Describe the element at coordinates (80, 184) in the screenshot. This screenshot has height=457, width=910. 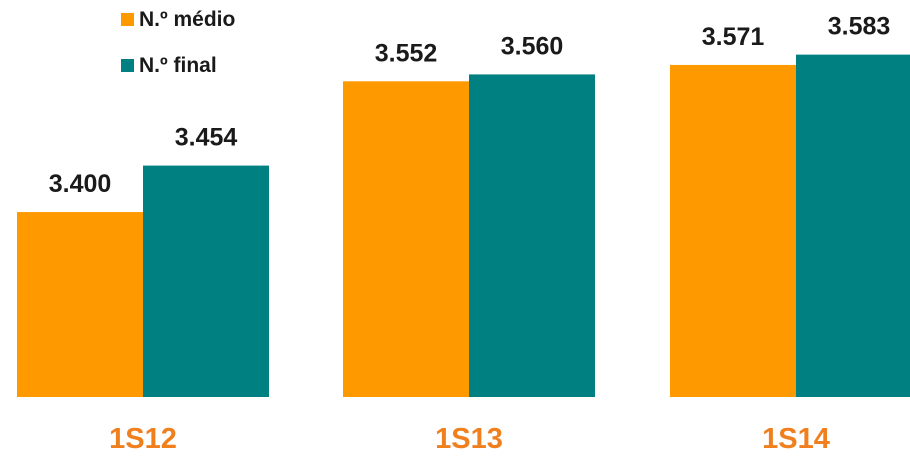
I see `value-label-1s12-series-0: 3.400` at that location.